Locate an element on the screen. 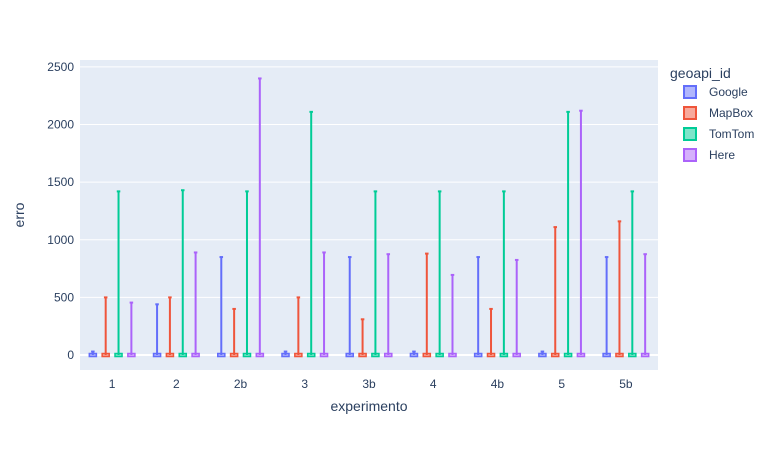 The image size is (778, 450). y-tick-label: 1500 is located at coordinates (60, 182).